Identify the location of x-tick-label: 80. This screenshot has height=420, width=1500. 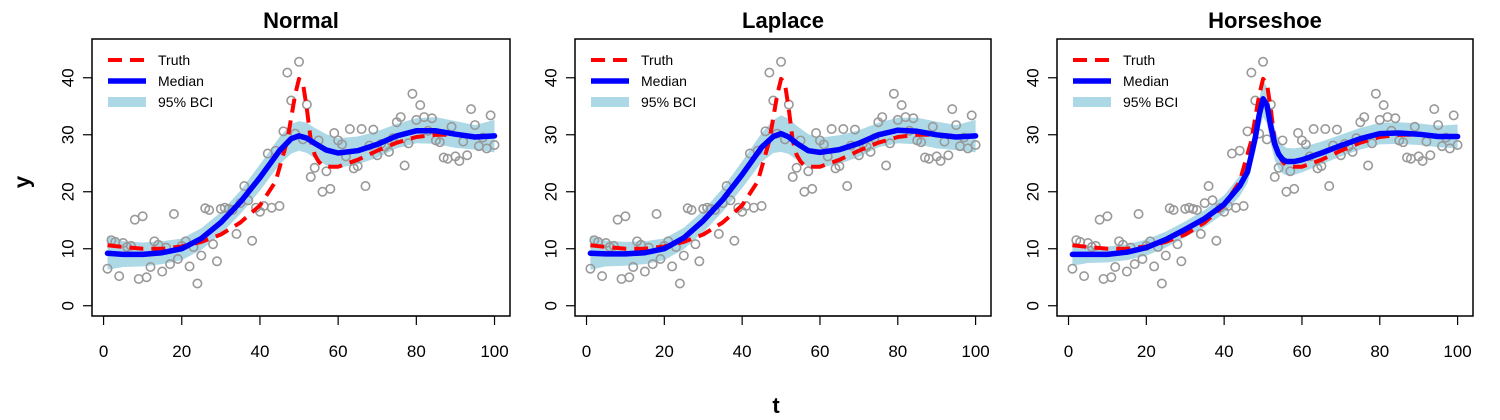
(897, 351).